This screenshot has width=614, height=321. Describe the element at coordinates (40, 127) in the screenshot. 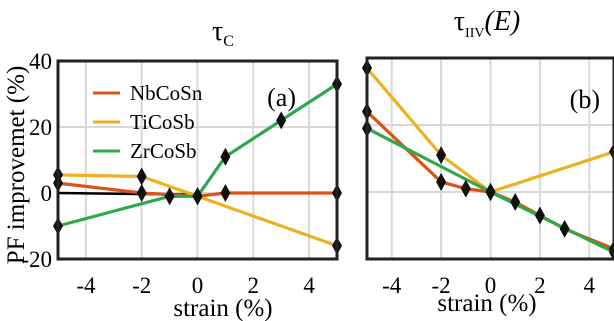

I see `y-tick-label: 20` at that location.